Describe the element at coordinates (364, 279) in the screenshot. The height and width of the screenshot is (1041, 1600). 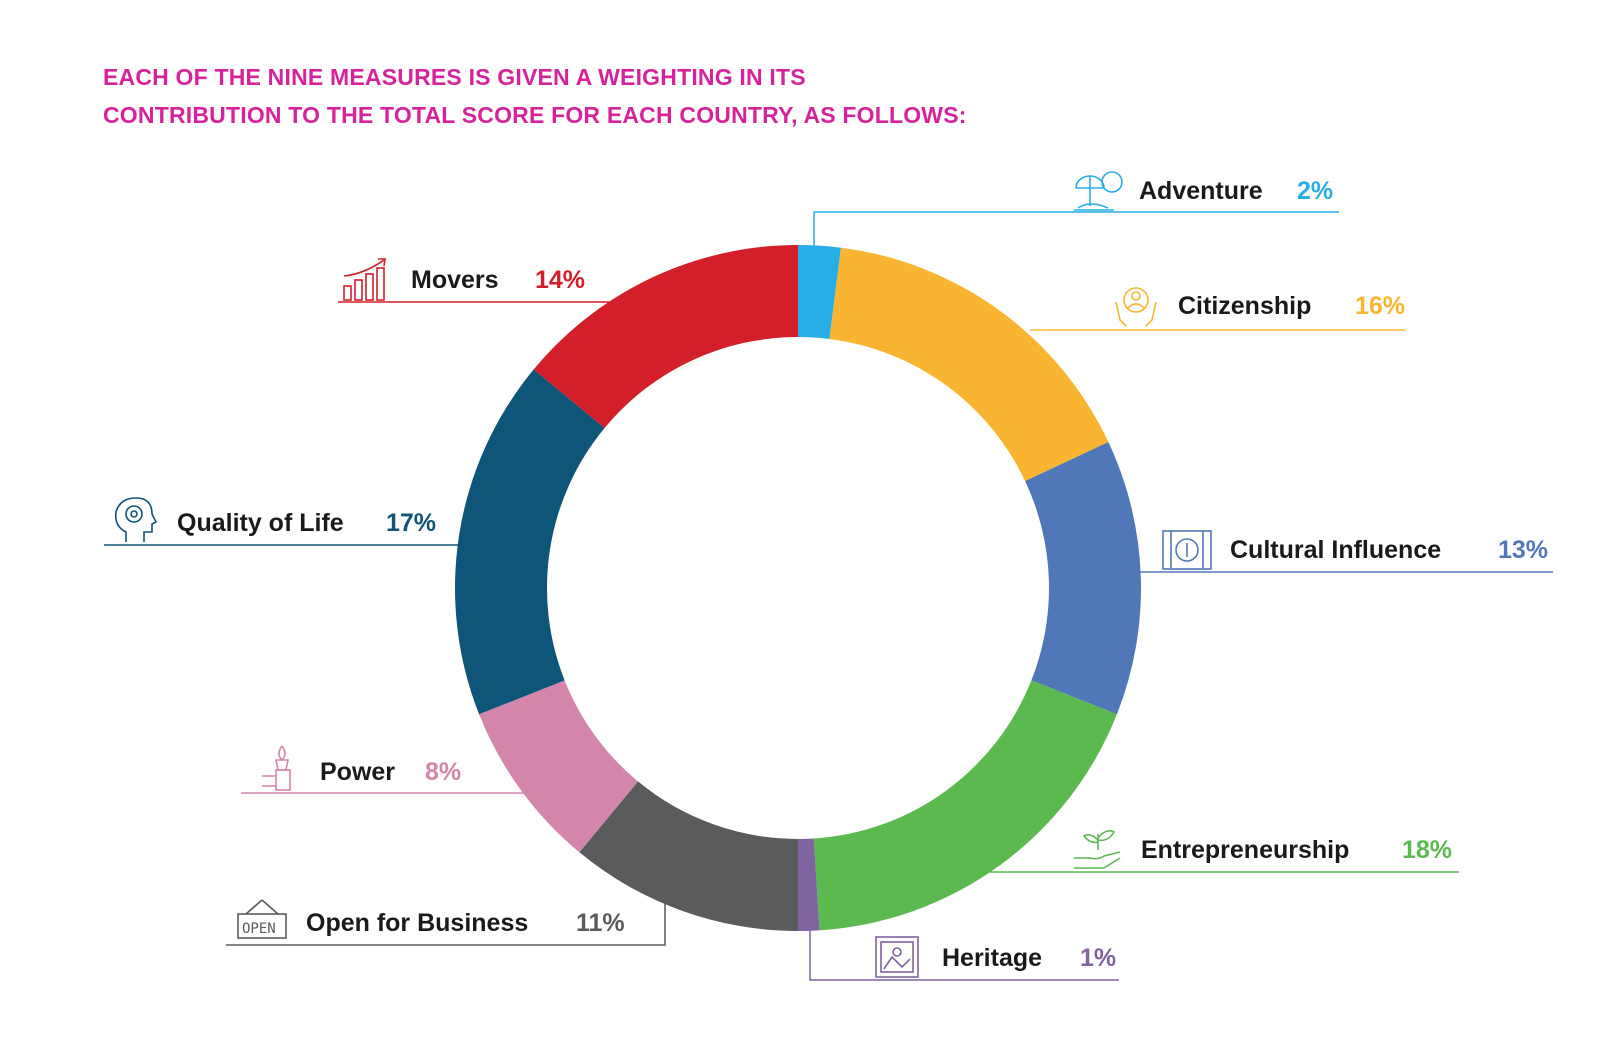
I see `bar-growth-icon` at that location.